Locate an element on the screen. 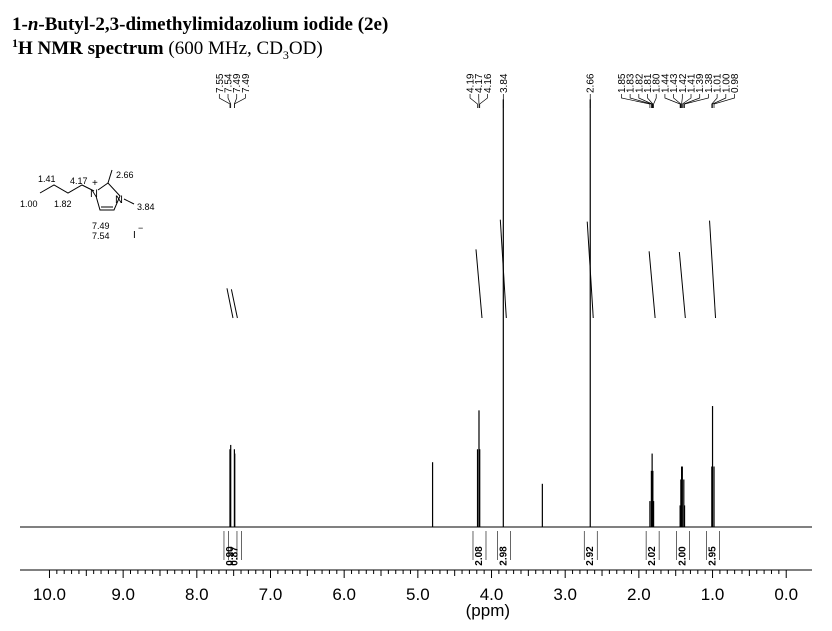 This screenshot has width=832, height=631. integral-label: 2.00 is located at coordinates (682, 556).